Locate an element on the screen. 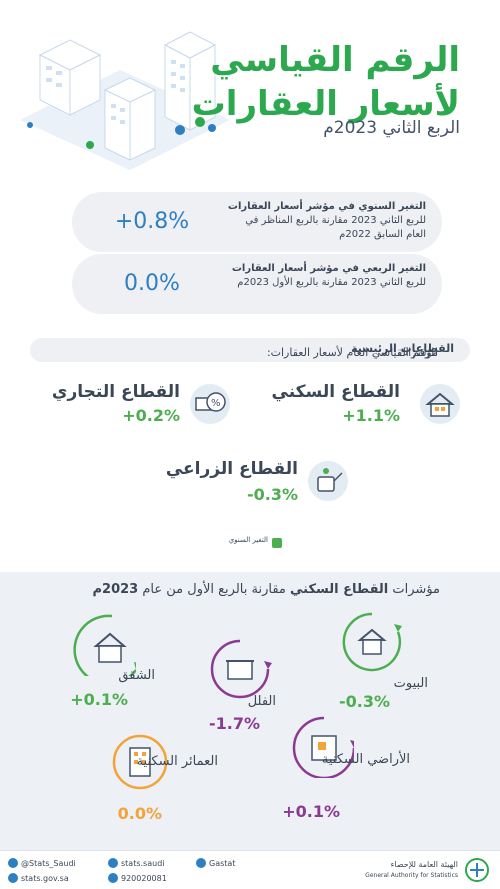  annual-change-value: +0.8% is located at coordinates (152, 221).